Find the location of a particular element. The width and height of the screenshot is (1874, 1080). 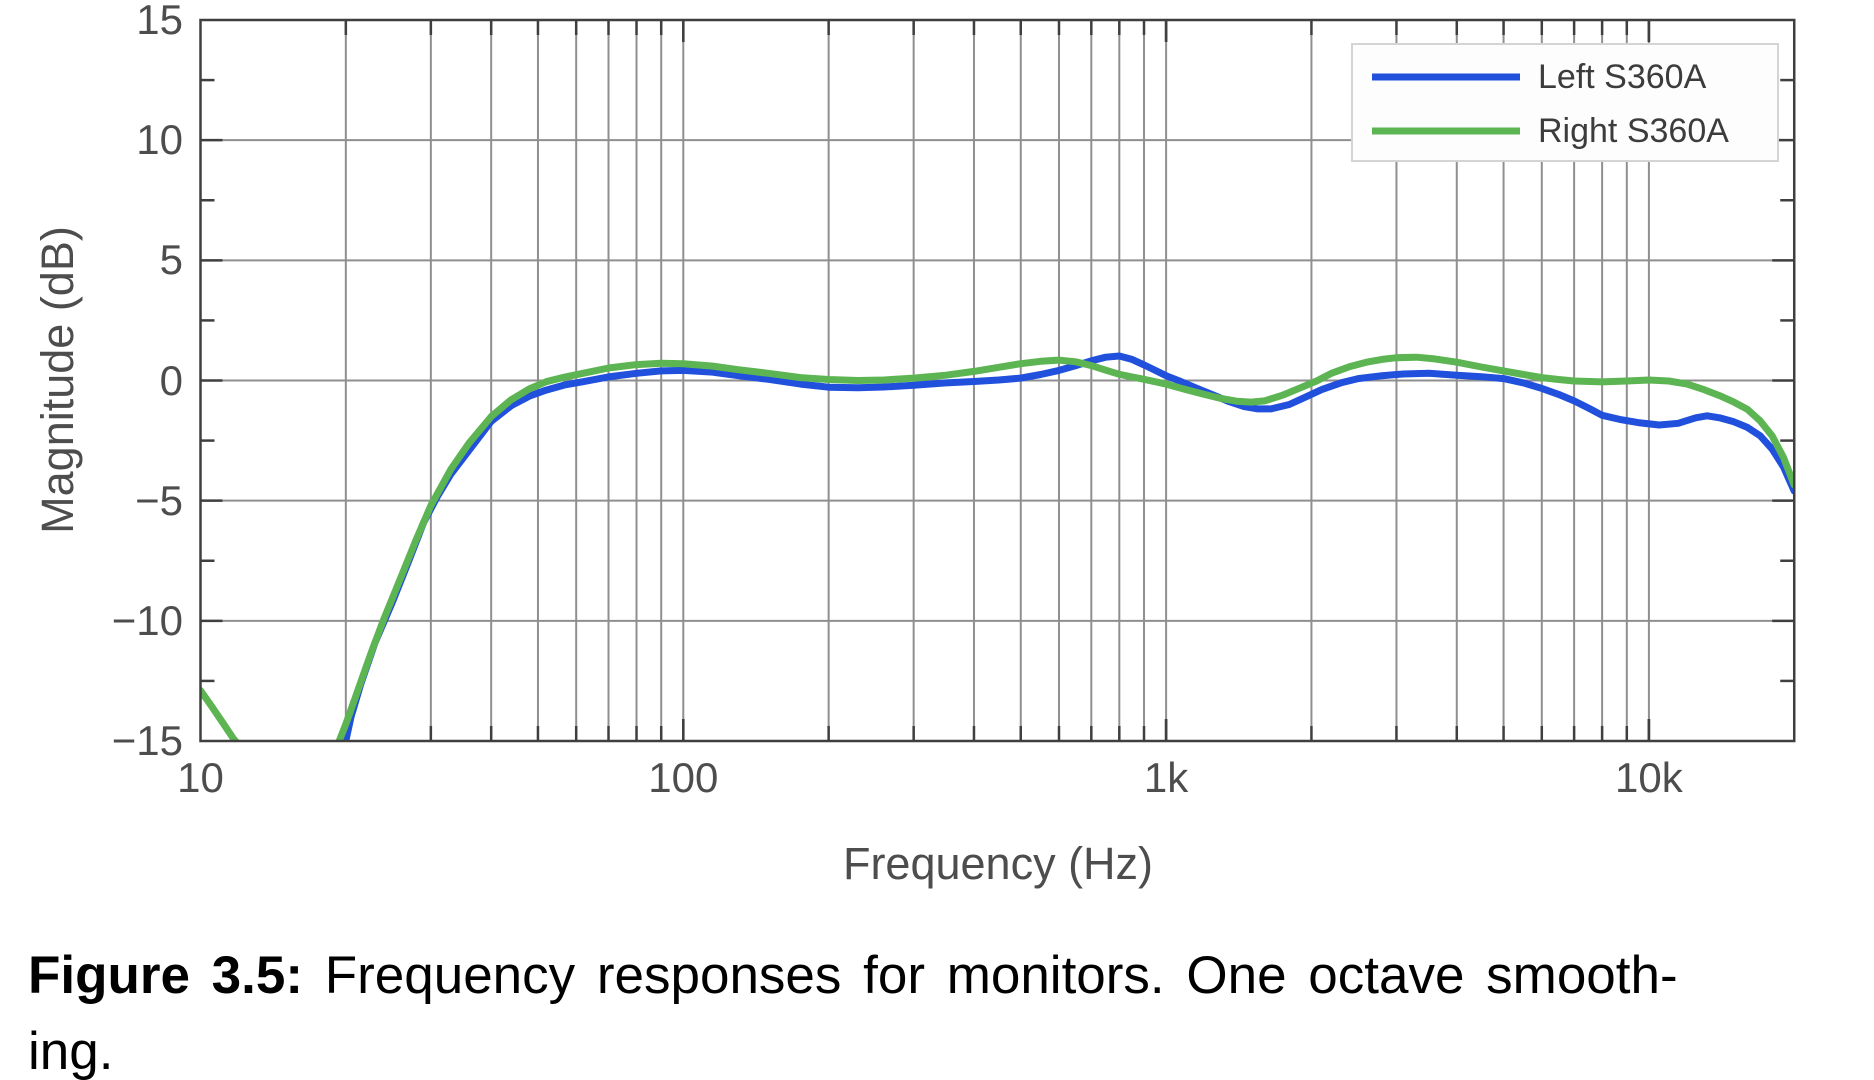

y-tick-label: 0 is located at coordinates (171, 380).